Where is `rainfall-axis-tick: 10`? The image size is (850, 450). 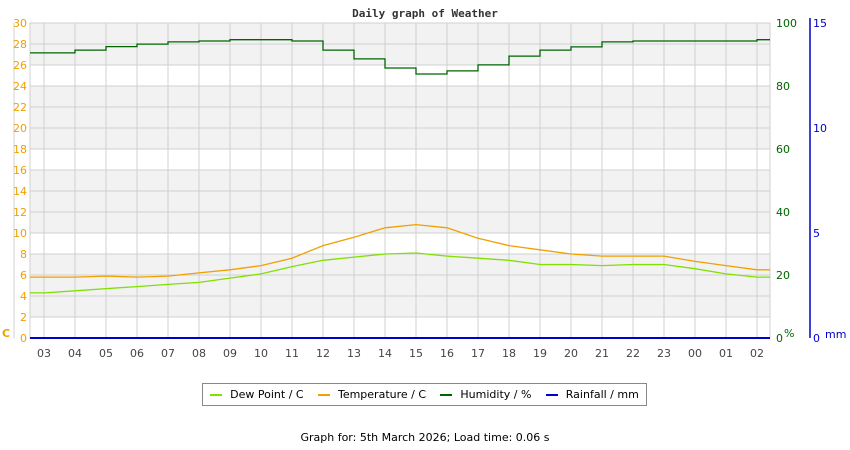 rainfall-axis-tick: 10 is located at coordinates (820, 128).